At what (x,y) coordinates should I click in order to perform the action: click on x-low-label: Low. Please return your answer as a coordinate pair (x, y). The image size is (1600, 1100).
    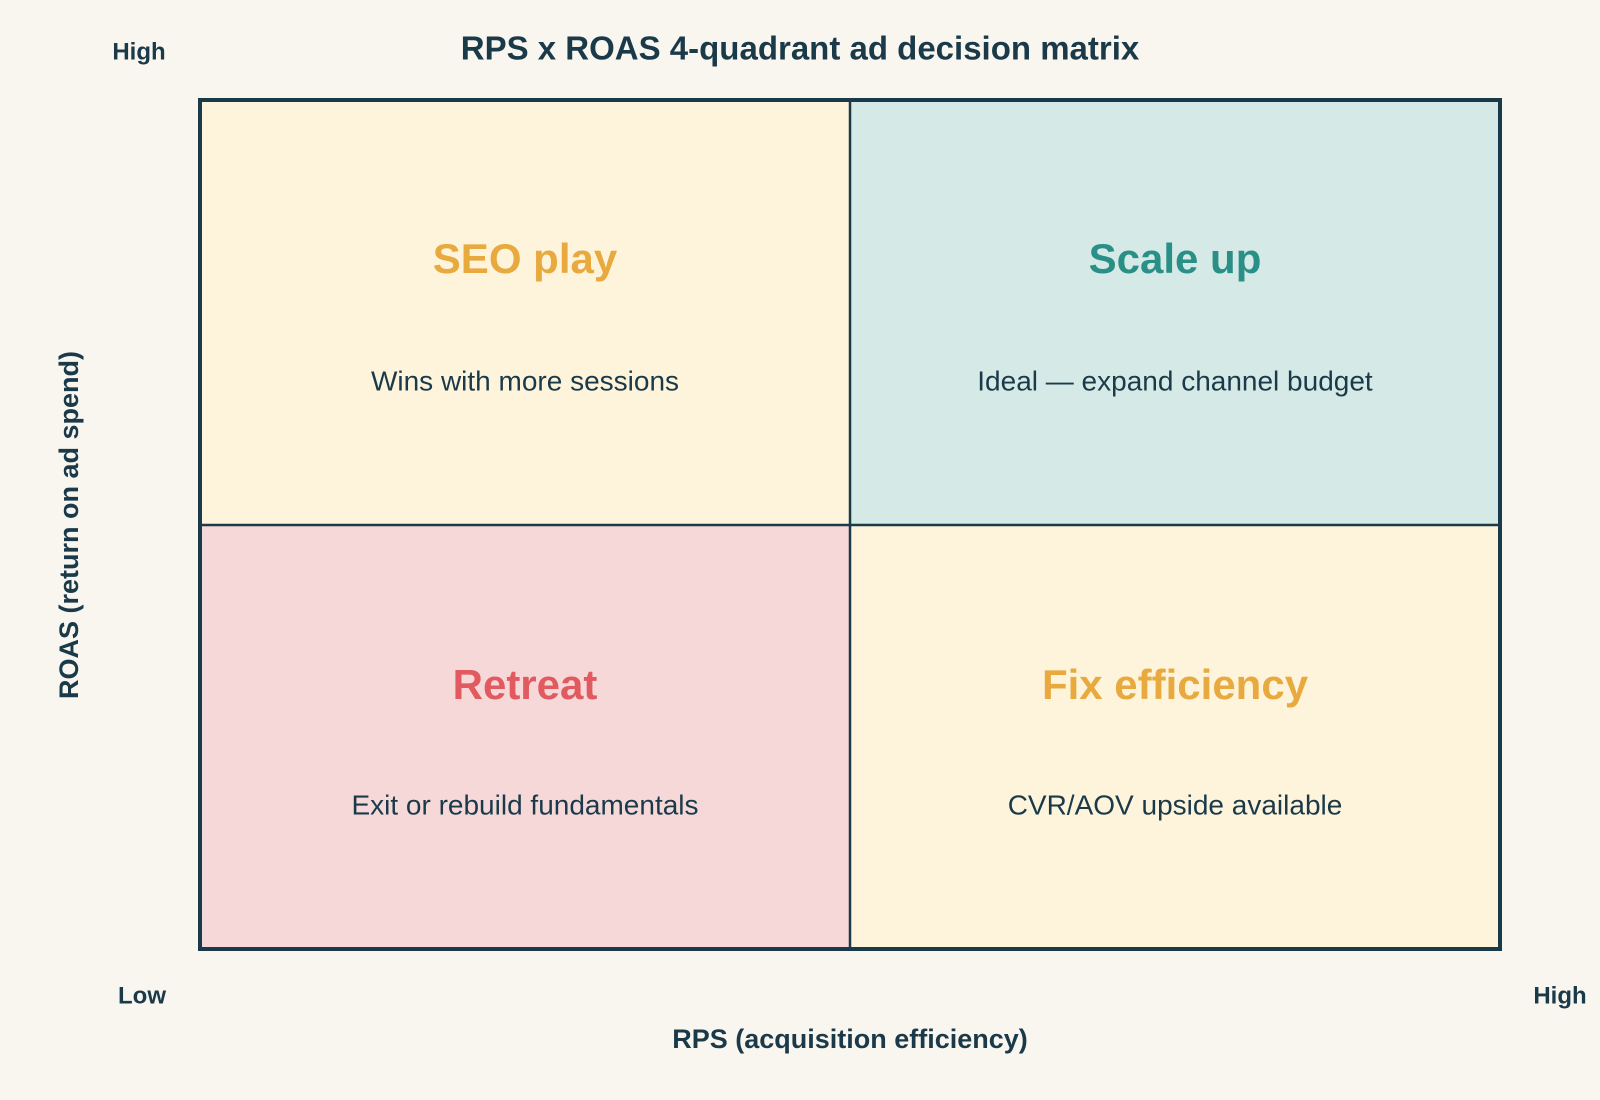
    Looking at the image, I should click on (142, 995).